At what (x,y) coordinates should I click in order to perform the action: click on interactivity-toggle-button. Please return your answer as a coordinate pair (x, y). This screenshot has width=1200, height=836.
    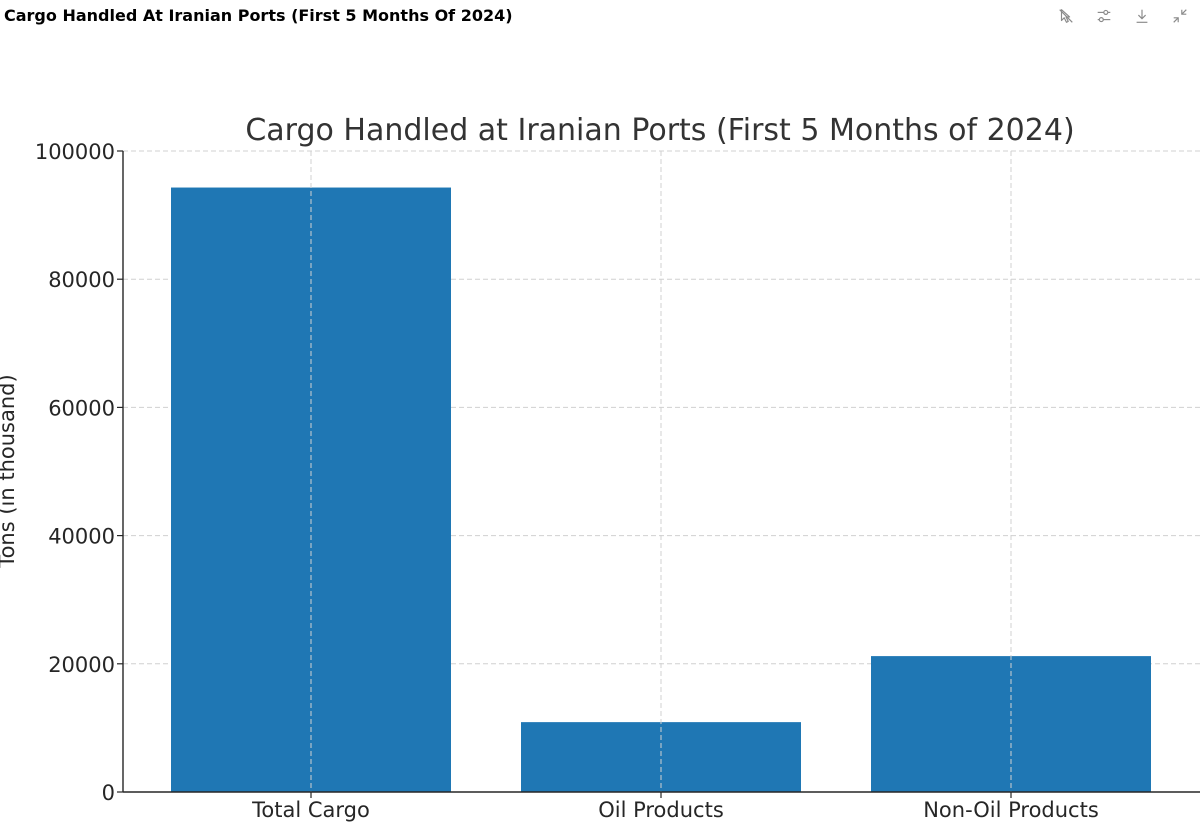
    Looking at the image, I should click on (1066, 16).